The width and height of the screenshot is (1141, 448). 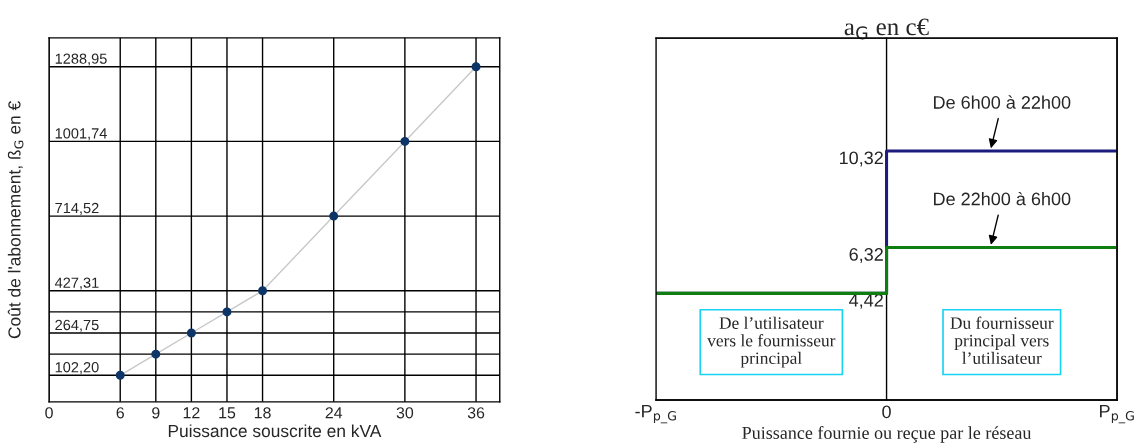 What do you see at coordinates (191, 413) in the screenshot?
I see `x-tick-label: 12` at bounding box center [191, 413].